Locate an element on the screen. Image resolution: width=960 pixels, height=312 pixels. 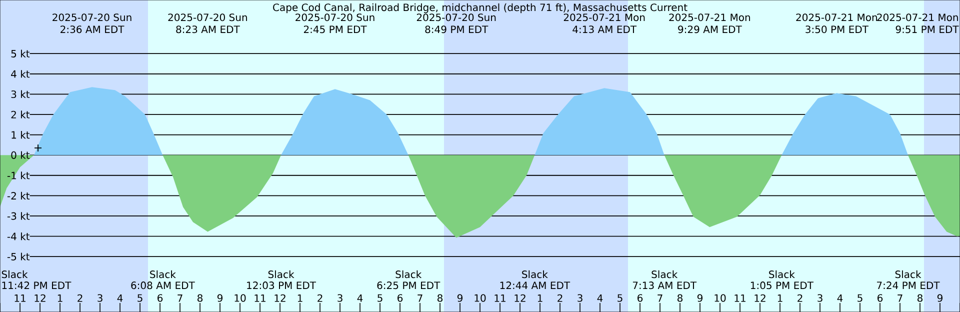
y-tick-label: 5 kt is located at coordinates (20, 54).